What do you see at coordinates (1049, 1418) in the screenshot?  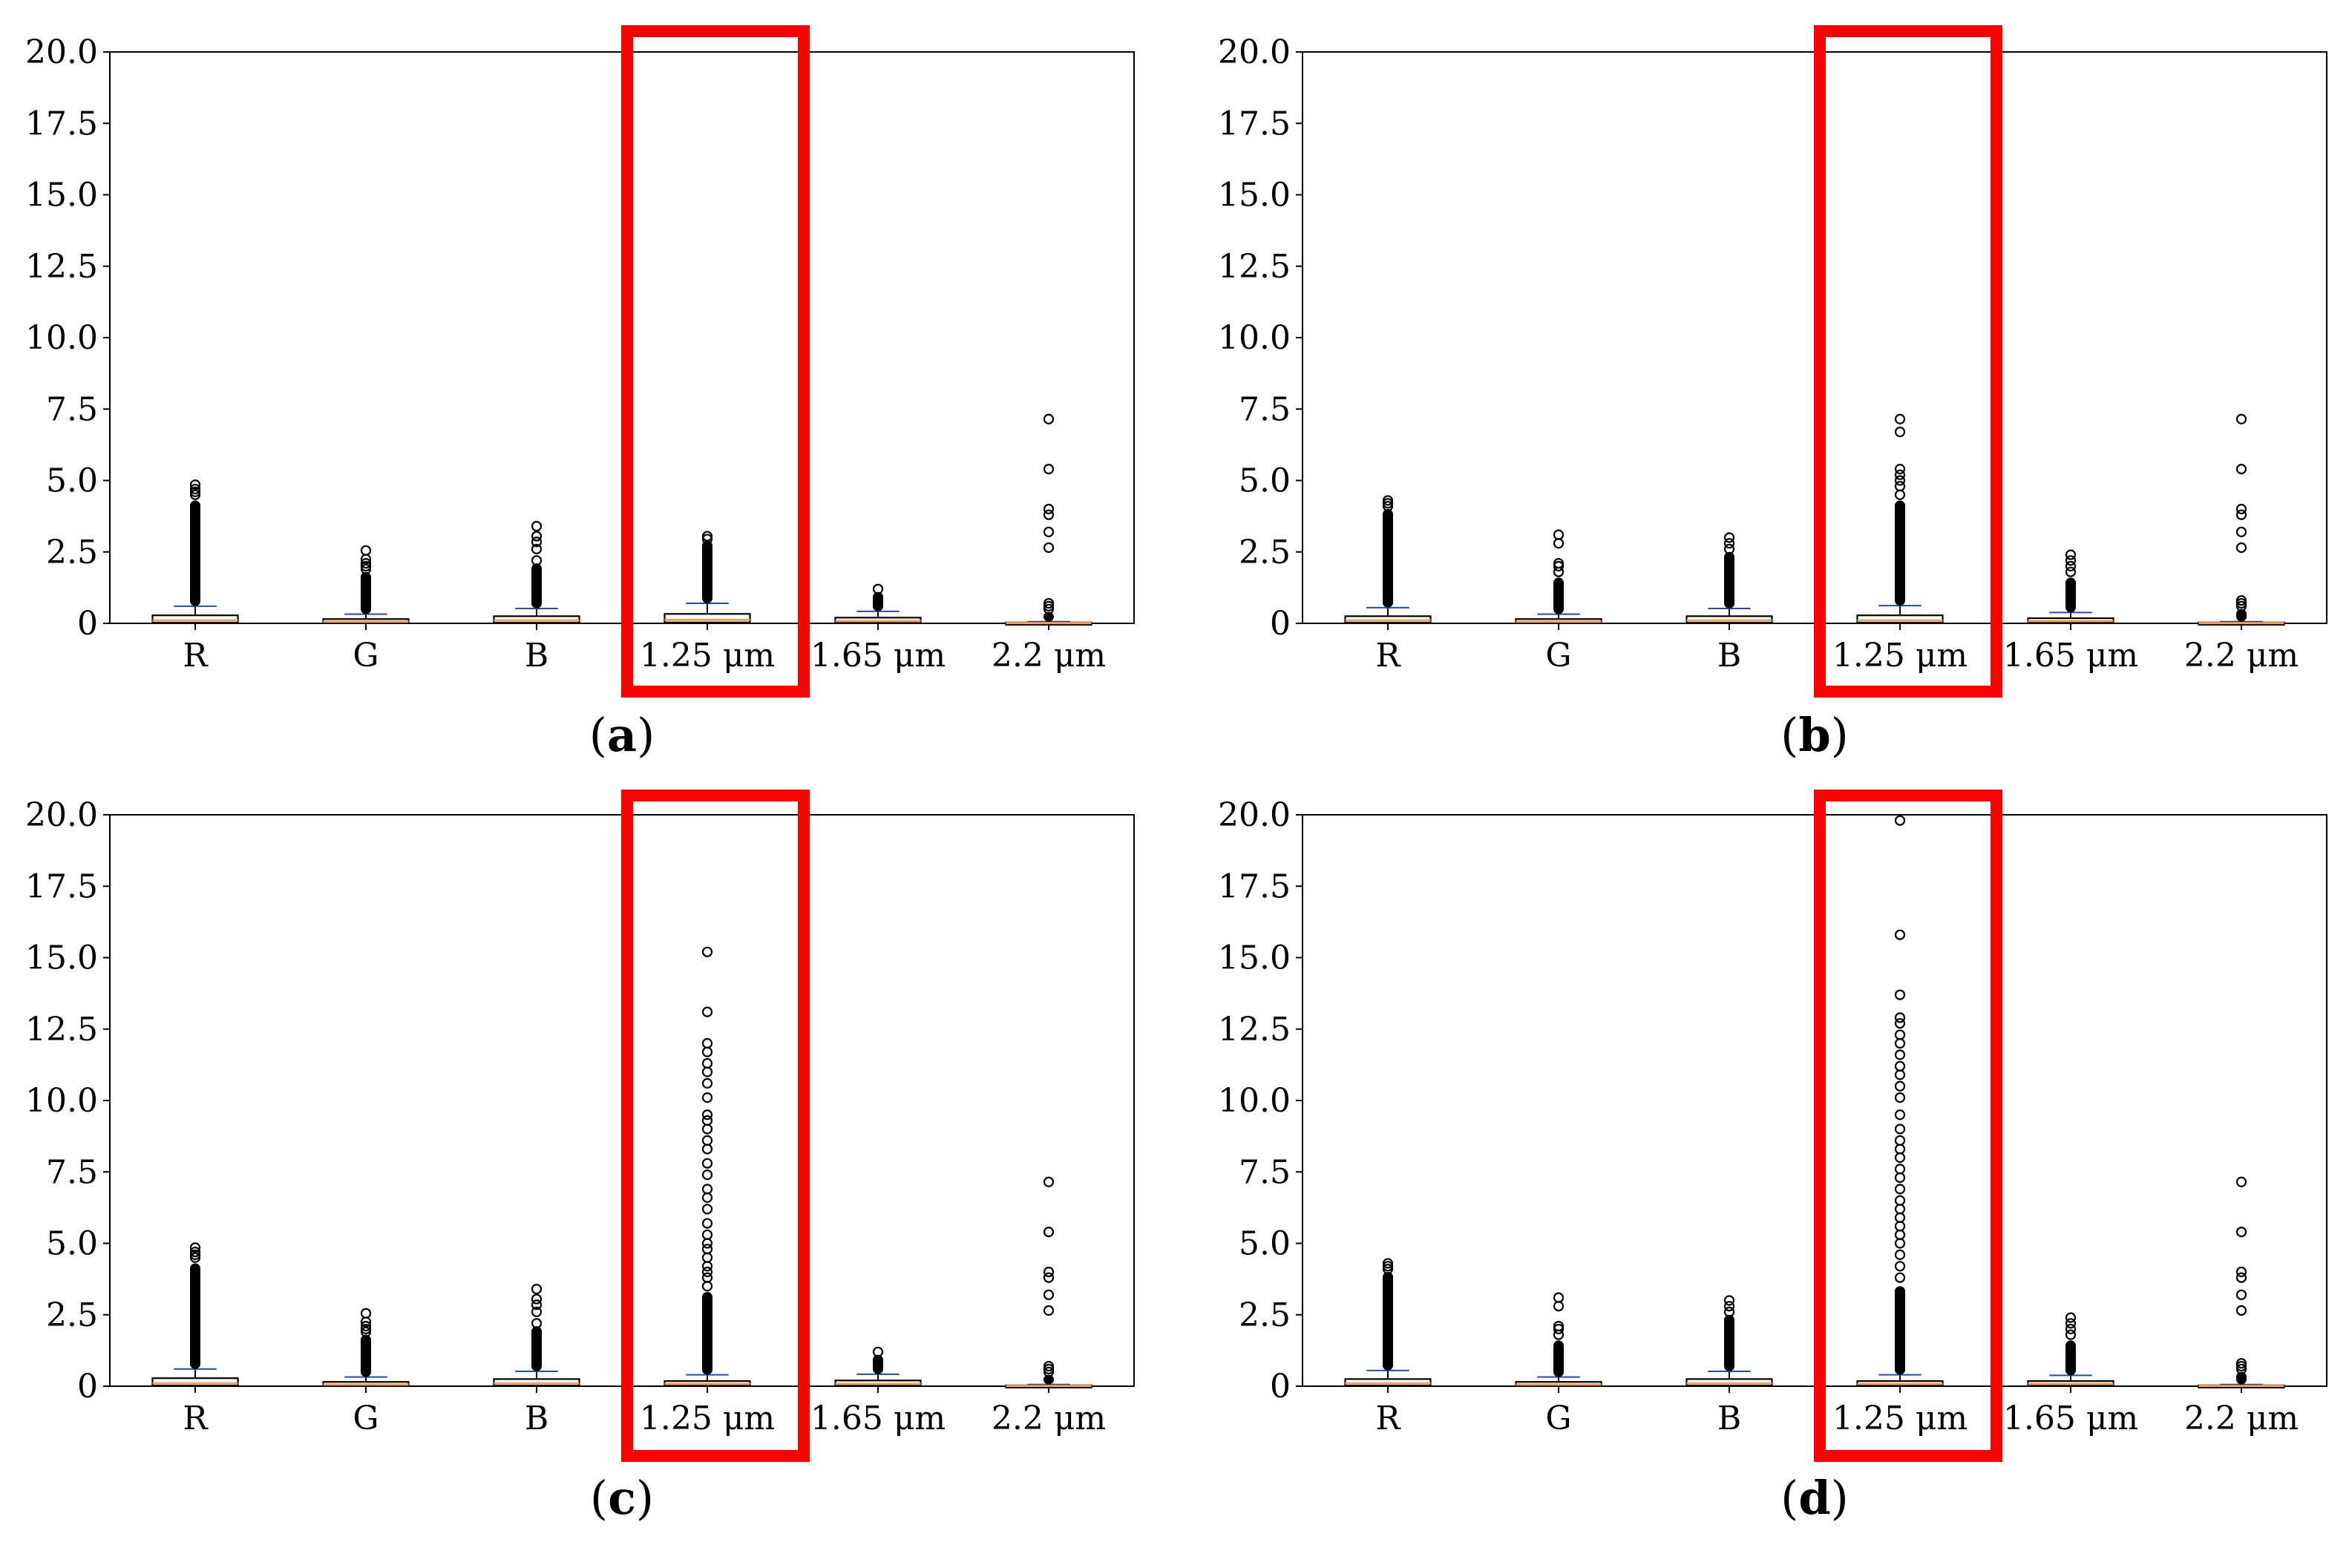 I see `x-tick-label: 2.2 μm` at bounding box center [1049, 1418].